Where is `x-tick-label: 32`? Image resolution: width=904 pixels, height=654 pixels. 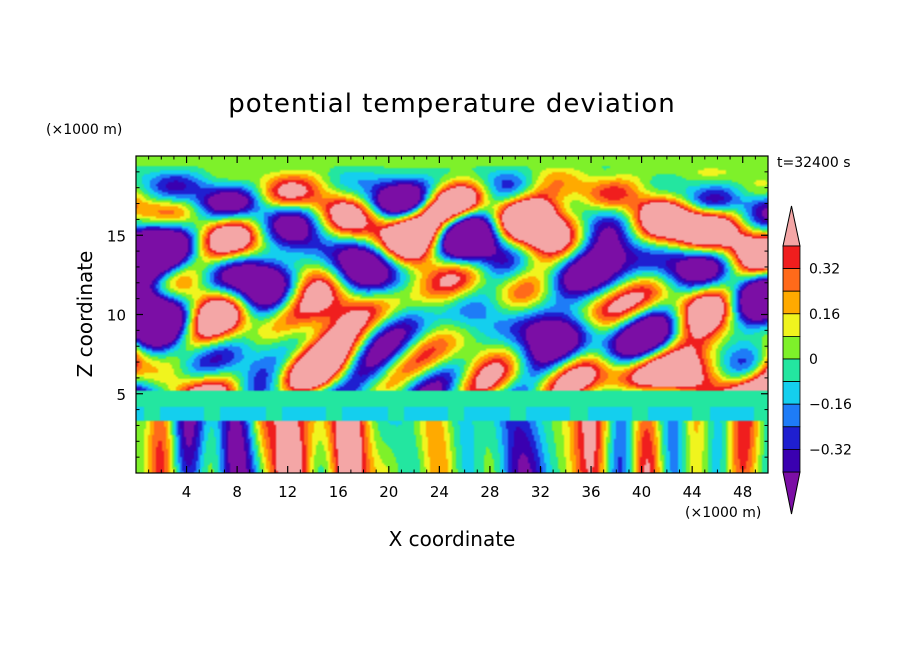
x-tick-label: 32 is located at coordinates (540, 492).